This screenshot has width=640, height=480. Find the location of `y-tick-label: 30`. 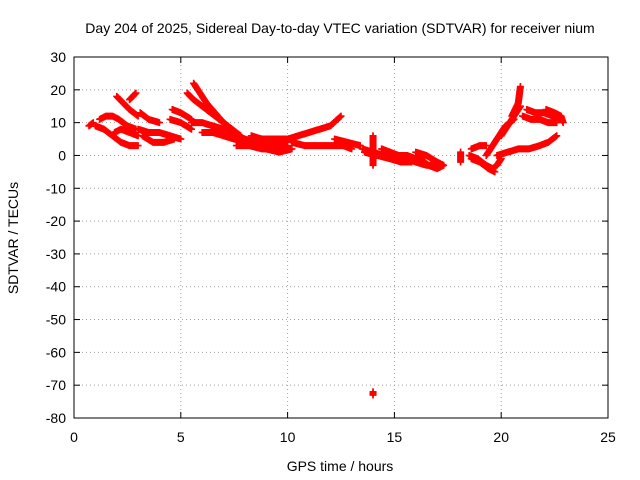

y-tick-label: 30 is located at coordinates (58, 57).